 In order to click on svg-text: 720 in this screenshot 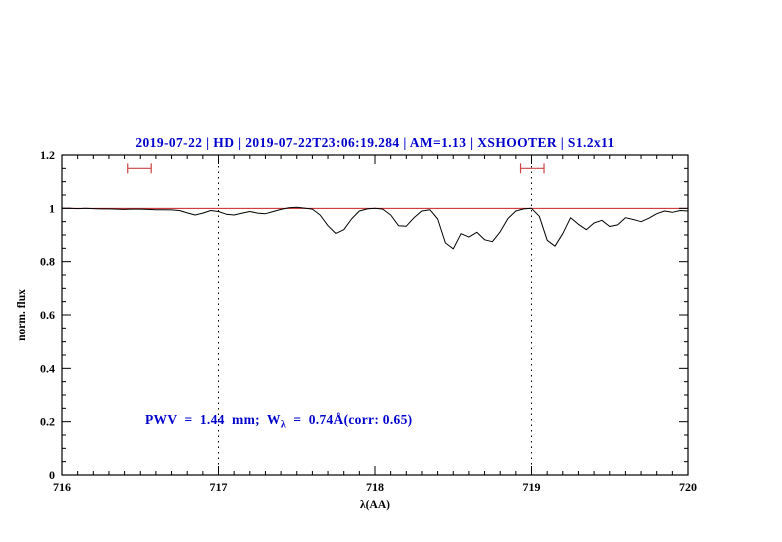, I will do `click(688, 487)`.